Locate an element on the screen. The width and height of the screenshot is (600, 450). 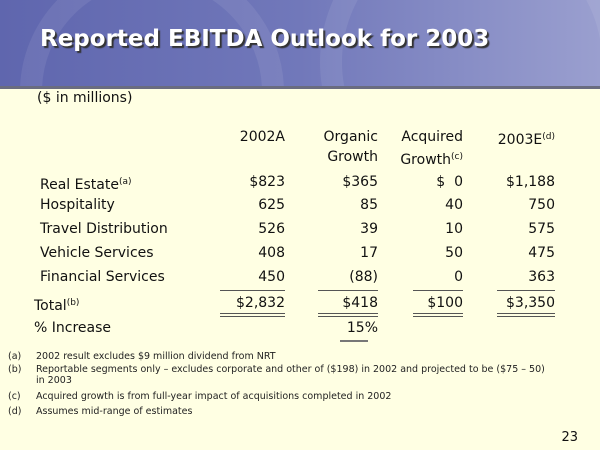
total-cell-text: $2,832 is located at coordinates (260, 303).